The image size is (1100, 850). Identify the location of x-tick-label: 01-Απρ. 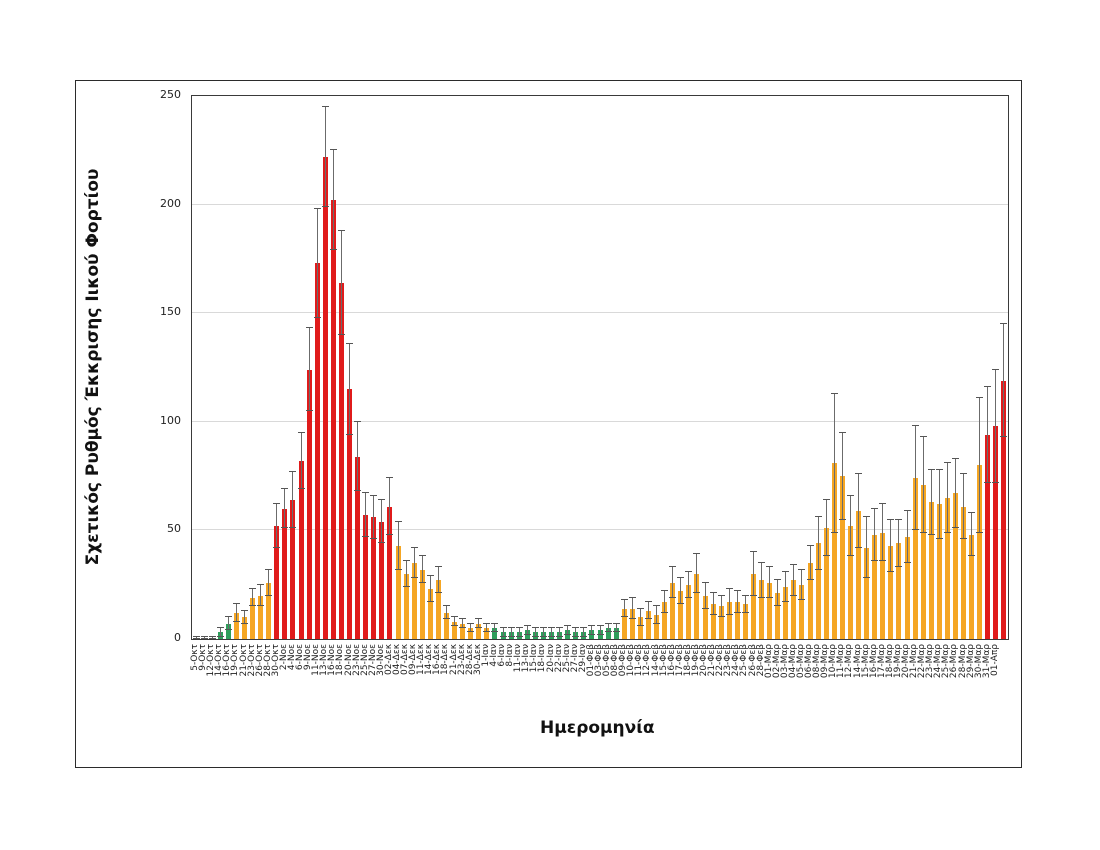
(994, 660).